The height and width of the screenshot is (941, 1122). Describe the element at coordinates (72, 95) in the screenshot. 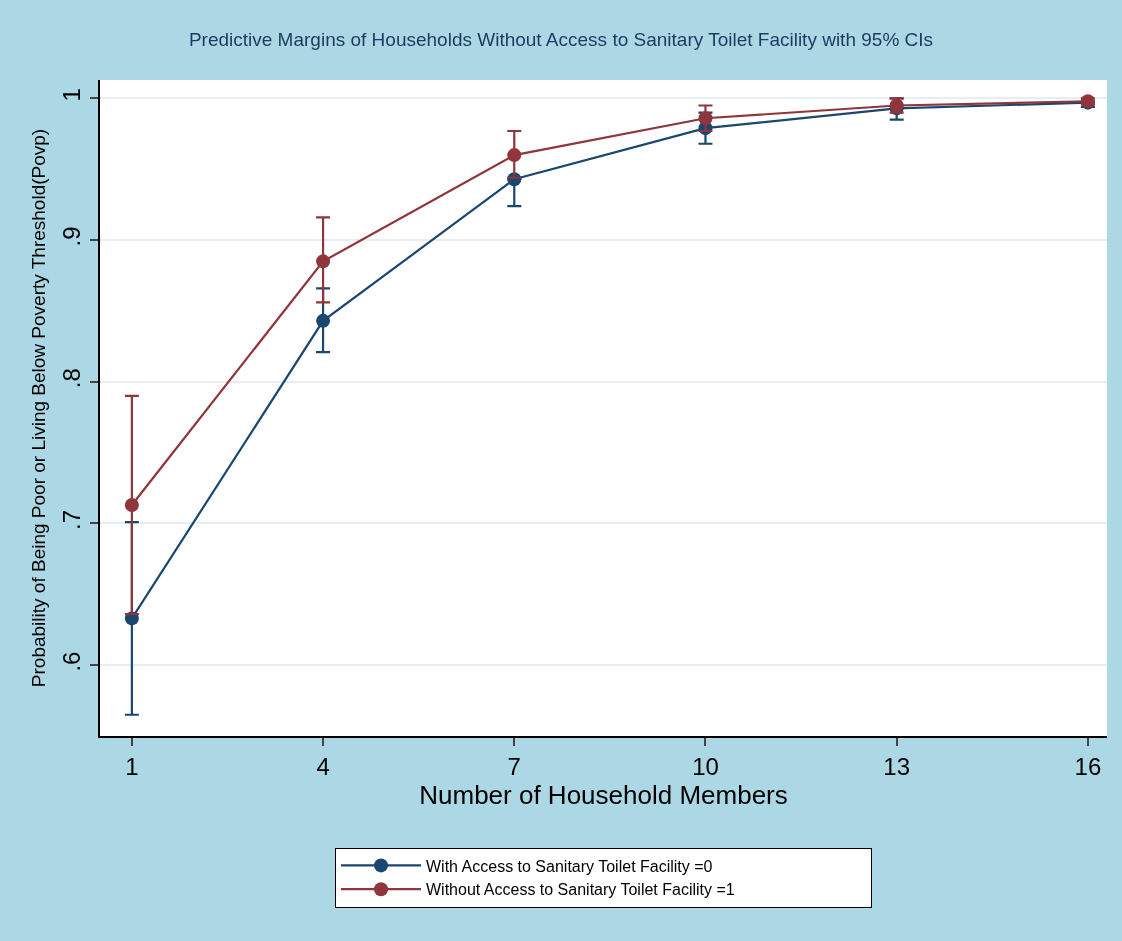

I see `y-tick-label: 1` at that location.